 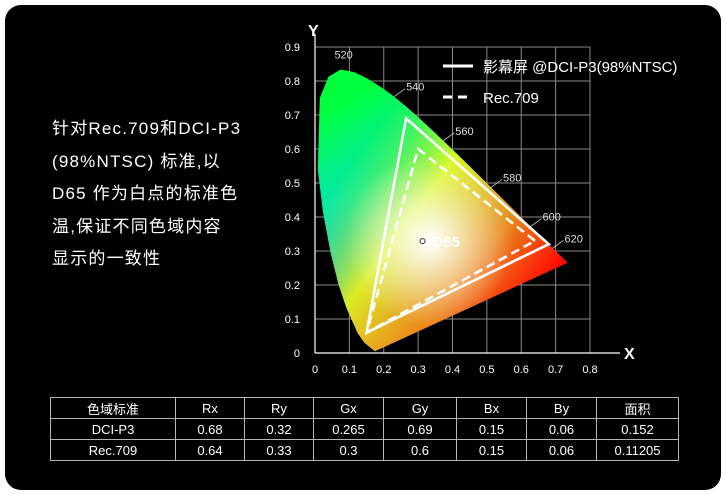 I want to click on table-header-cell: 面积, so click(x=637, y=408).